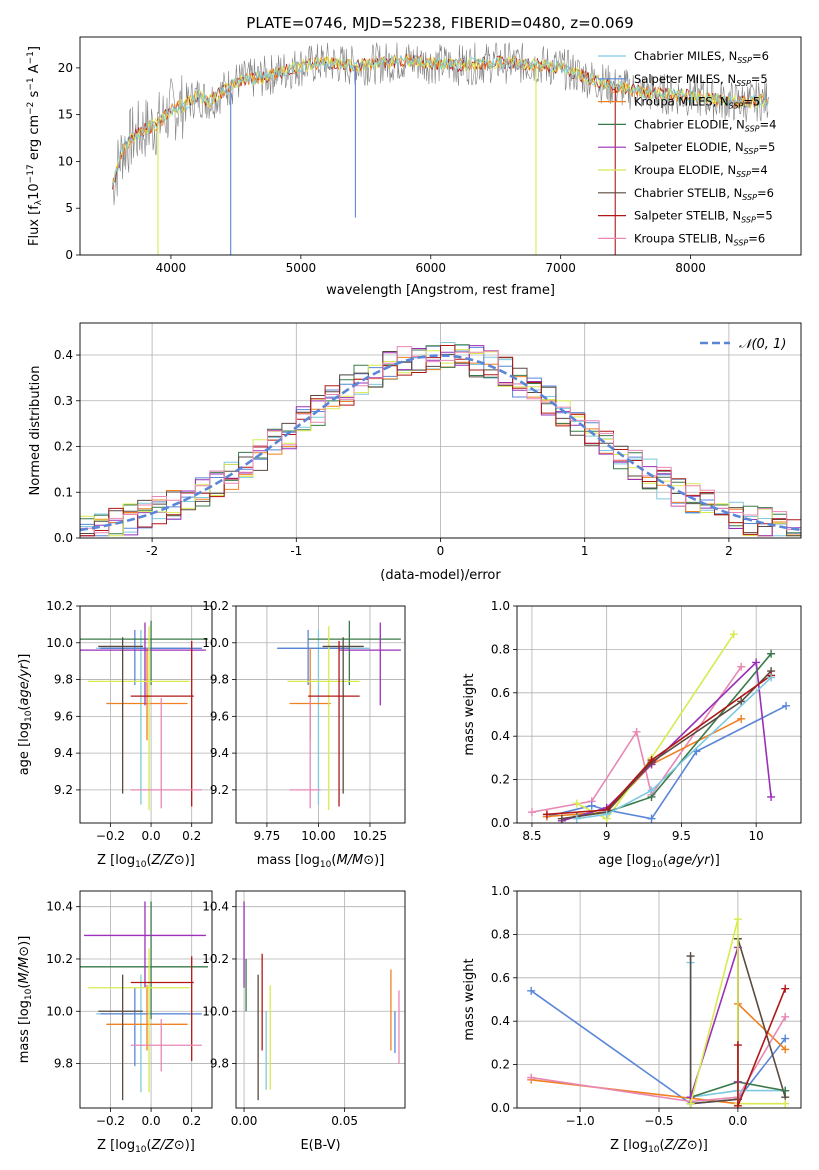 The image size is (819, 1170). What do you see at coordinates (440, 290) in the screenshot?
I see `x-axis-label: wavelength [Angstrom, rest frame]` at bounding box center [440, 290].